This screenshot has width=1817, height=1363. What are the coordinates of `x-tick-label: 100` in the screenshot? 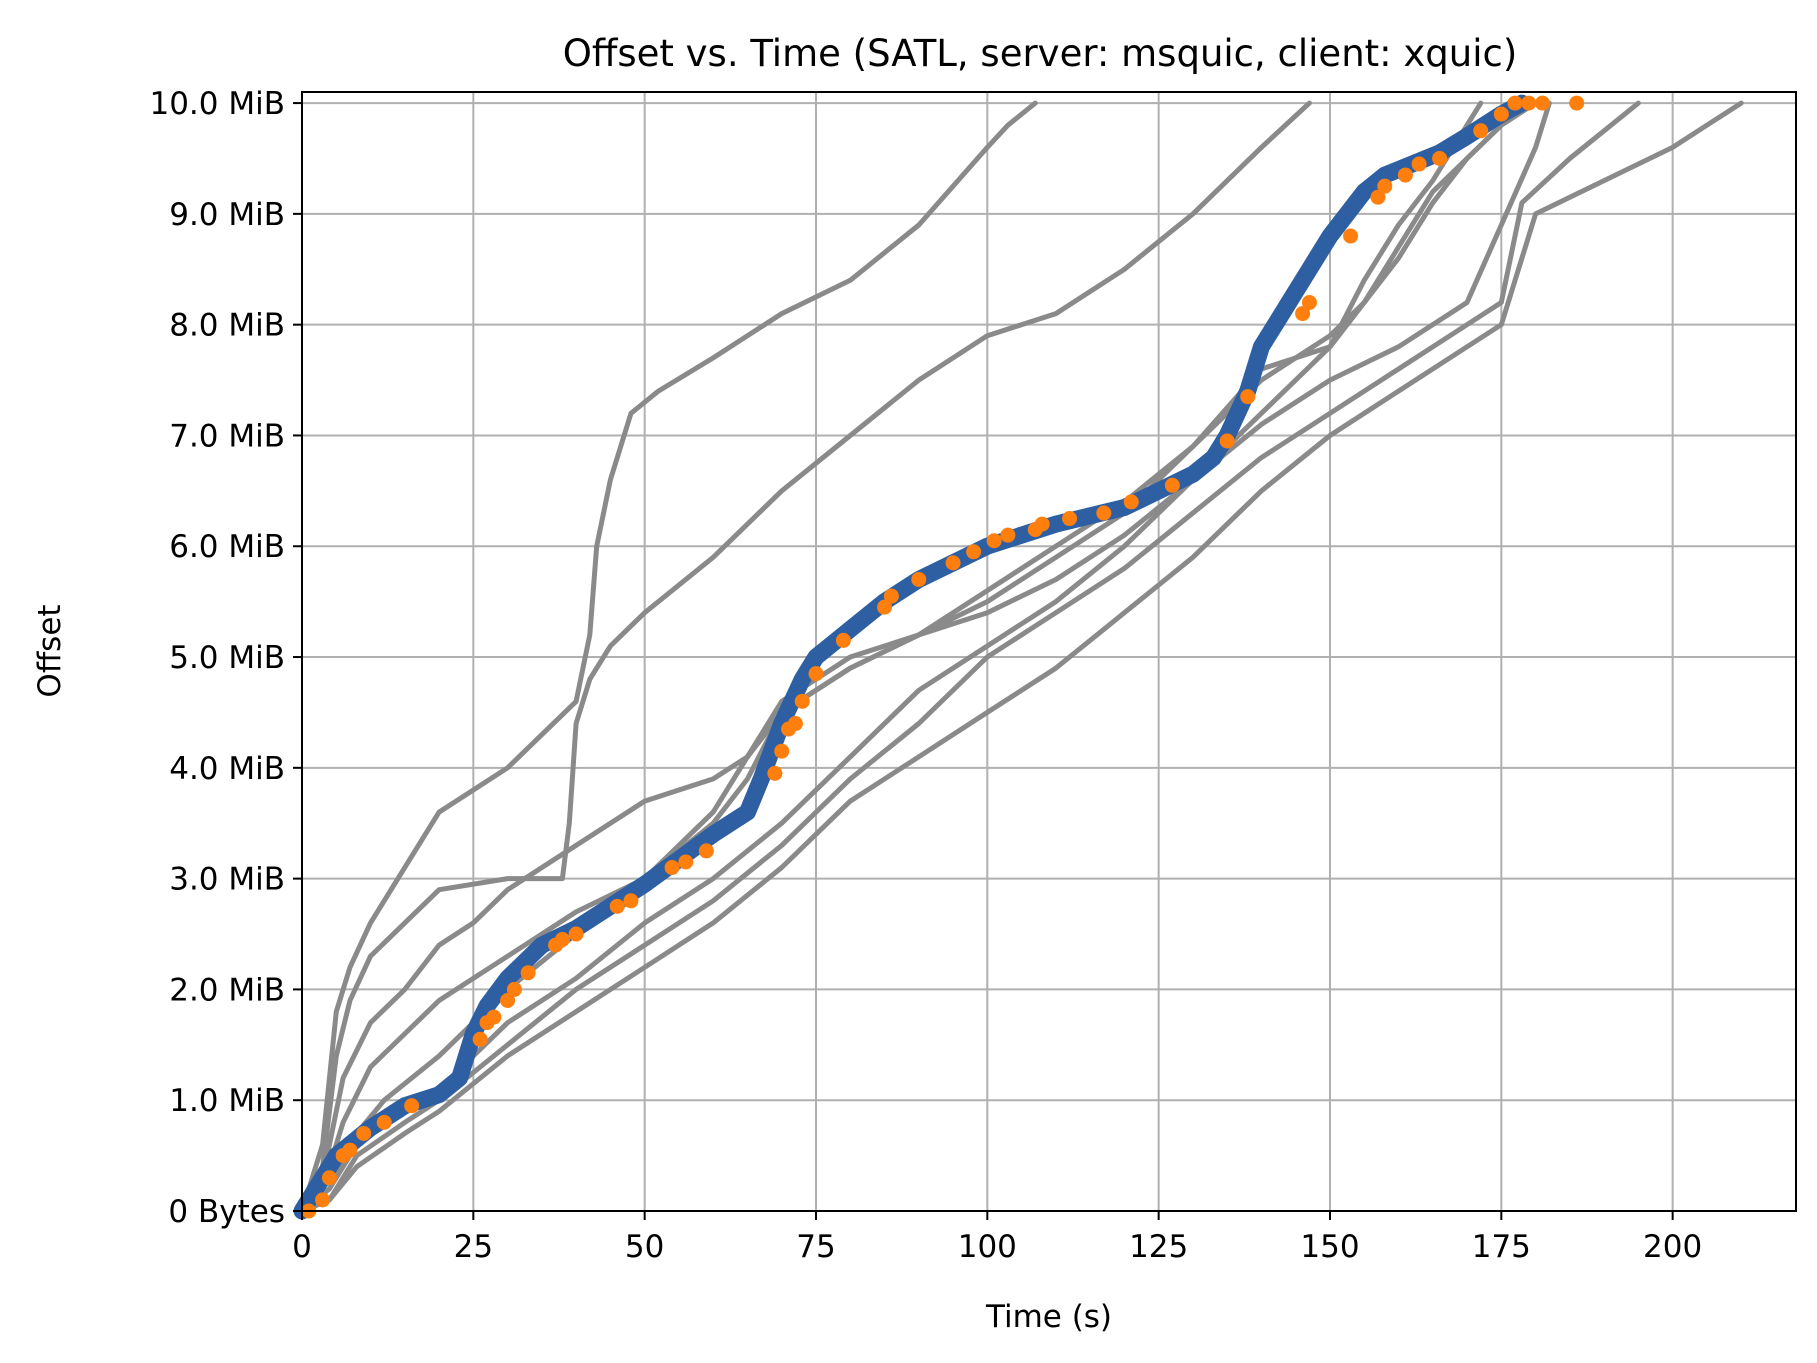 It's located at (987, 1247).